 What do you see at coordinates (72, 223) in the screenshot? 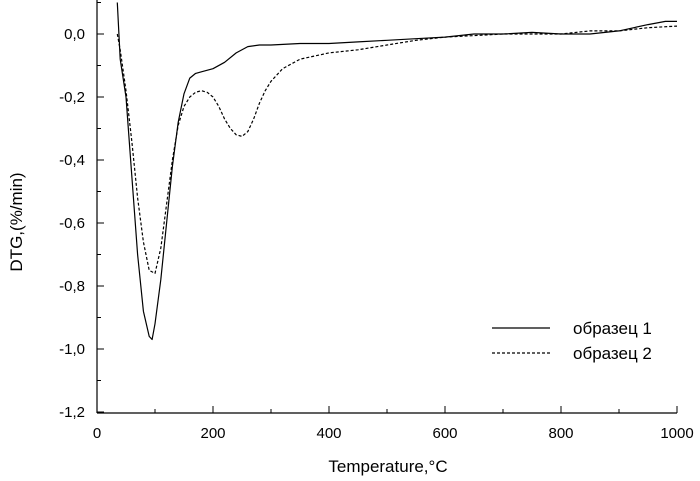
I see `y-tick-label: -0,6` at bounding box center [72, 223].